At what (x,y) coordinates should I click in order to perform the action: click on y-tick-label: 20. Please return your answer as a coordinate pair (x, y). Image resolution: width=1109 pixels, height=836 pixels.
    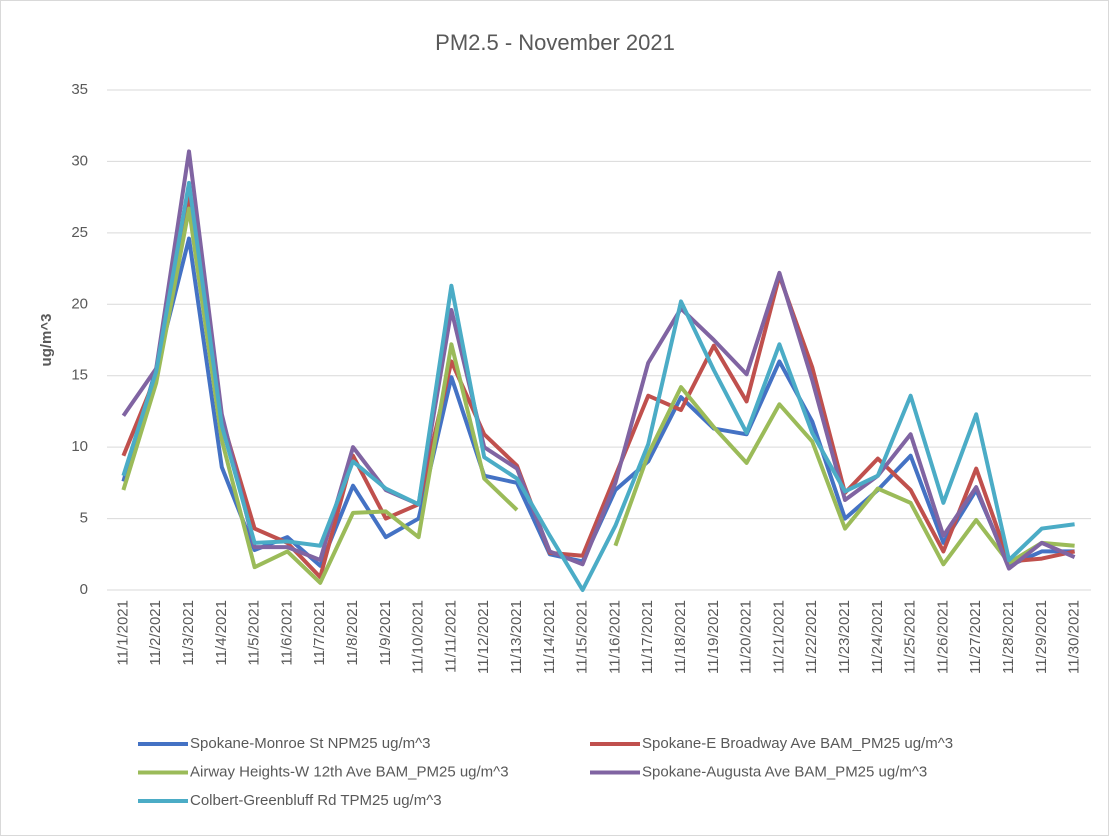
    Looking at the image, I should click on (79, 303).